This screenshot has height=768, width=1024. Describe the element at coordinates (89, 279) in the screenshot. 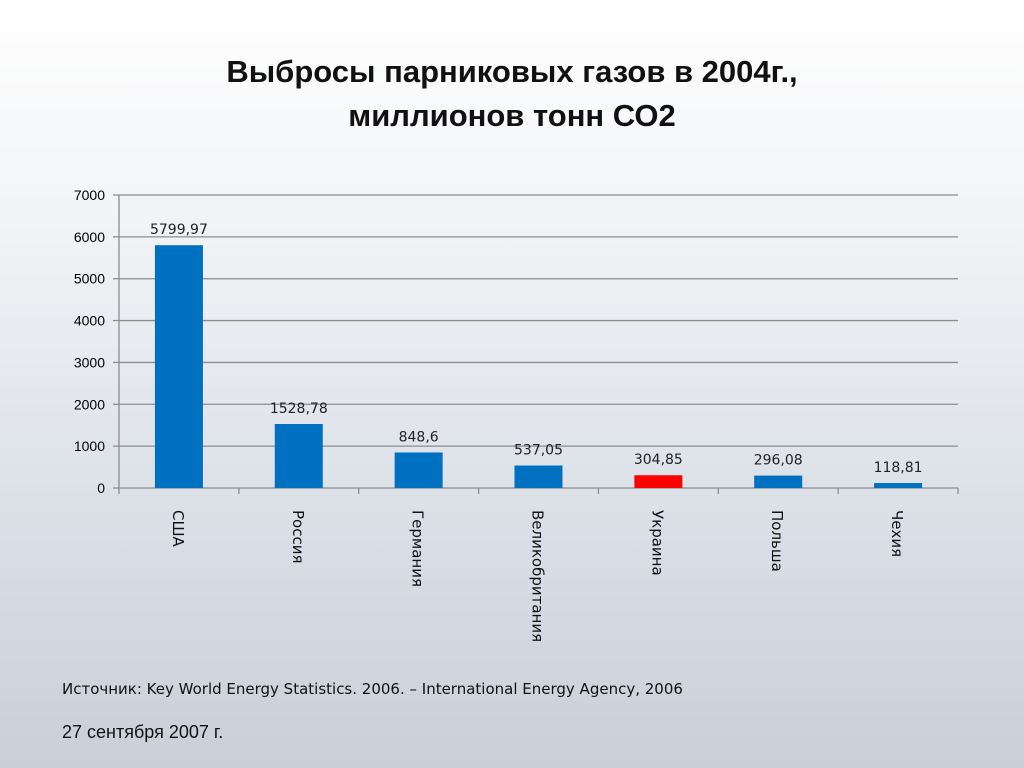

I see `y-tick-label: 5000` at that location.